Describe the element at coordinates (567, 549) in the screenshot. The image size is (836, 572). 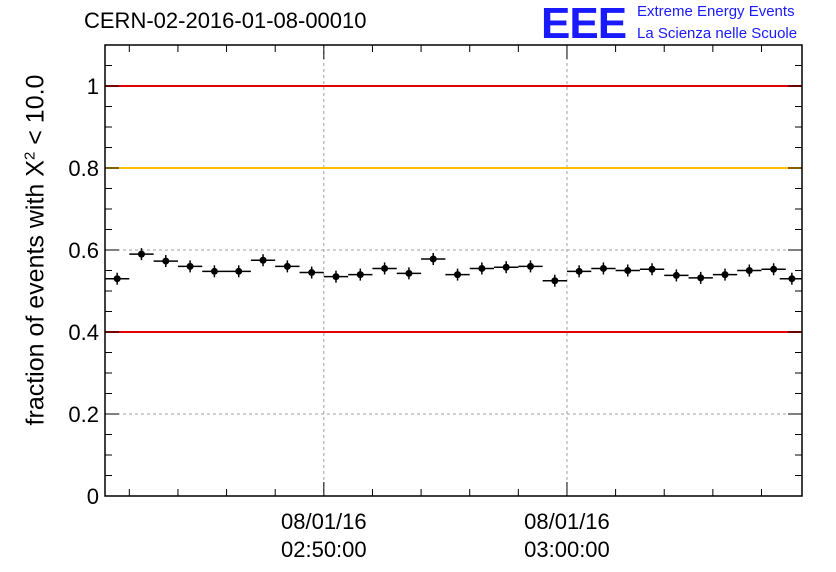
I see `x-tick-label-time: 03:00:00` at that location.